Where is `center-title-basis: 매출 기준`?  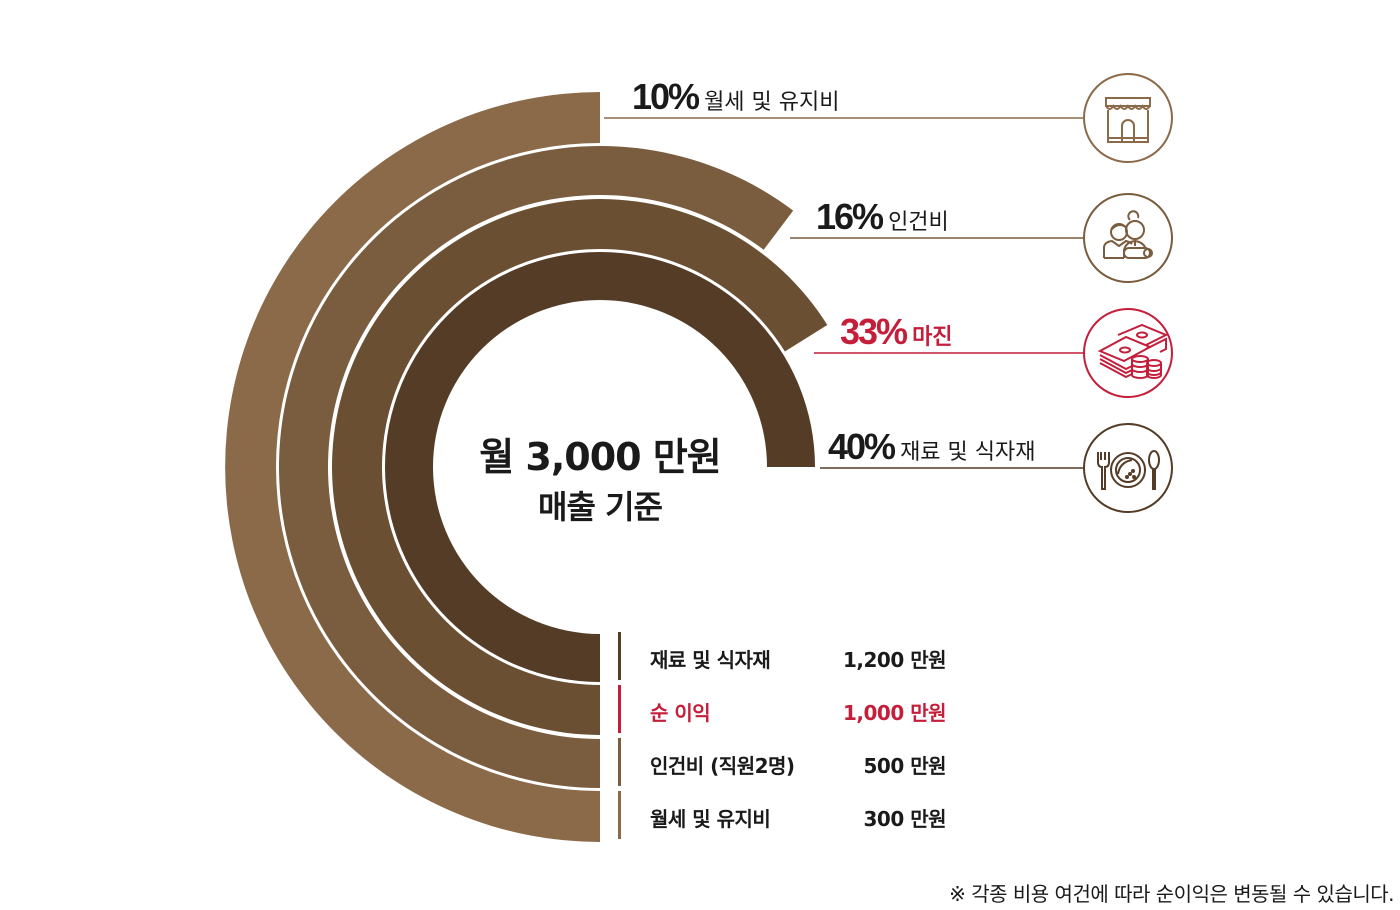 center-title-basis: 매출 기준 is located at coordinates (600, 507).